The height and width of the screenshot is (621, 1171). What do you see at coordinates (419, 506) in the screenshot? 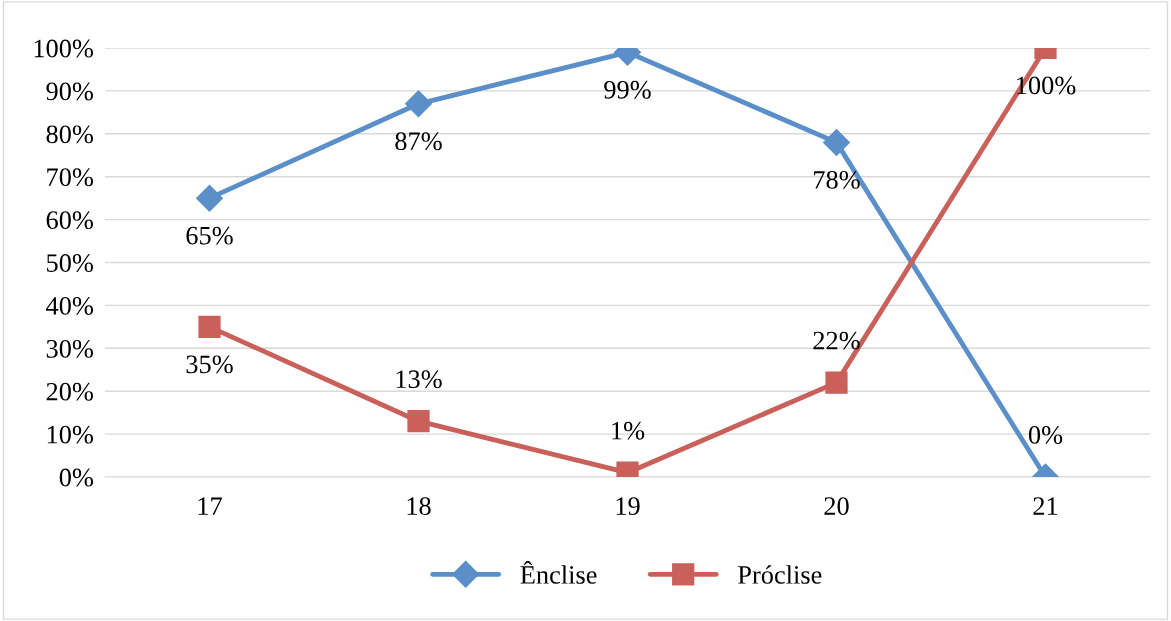
I see `x-tick-label: 18` at bounding box center [419, 506].